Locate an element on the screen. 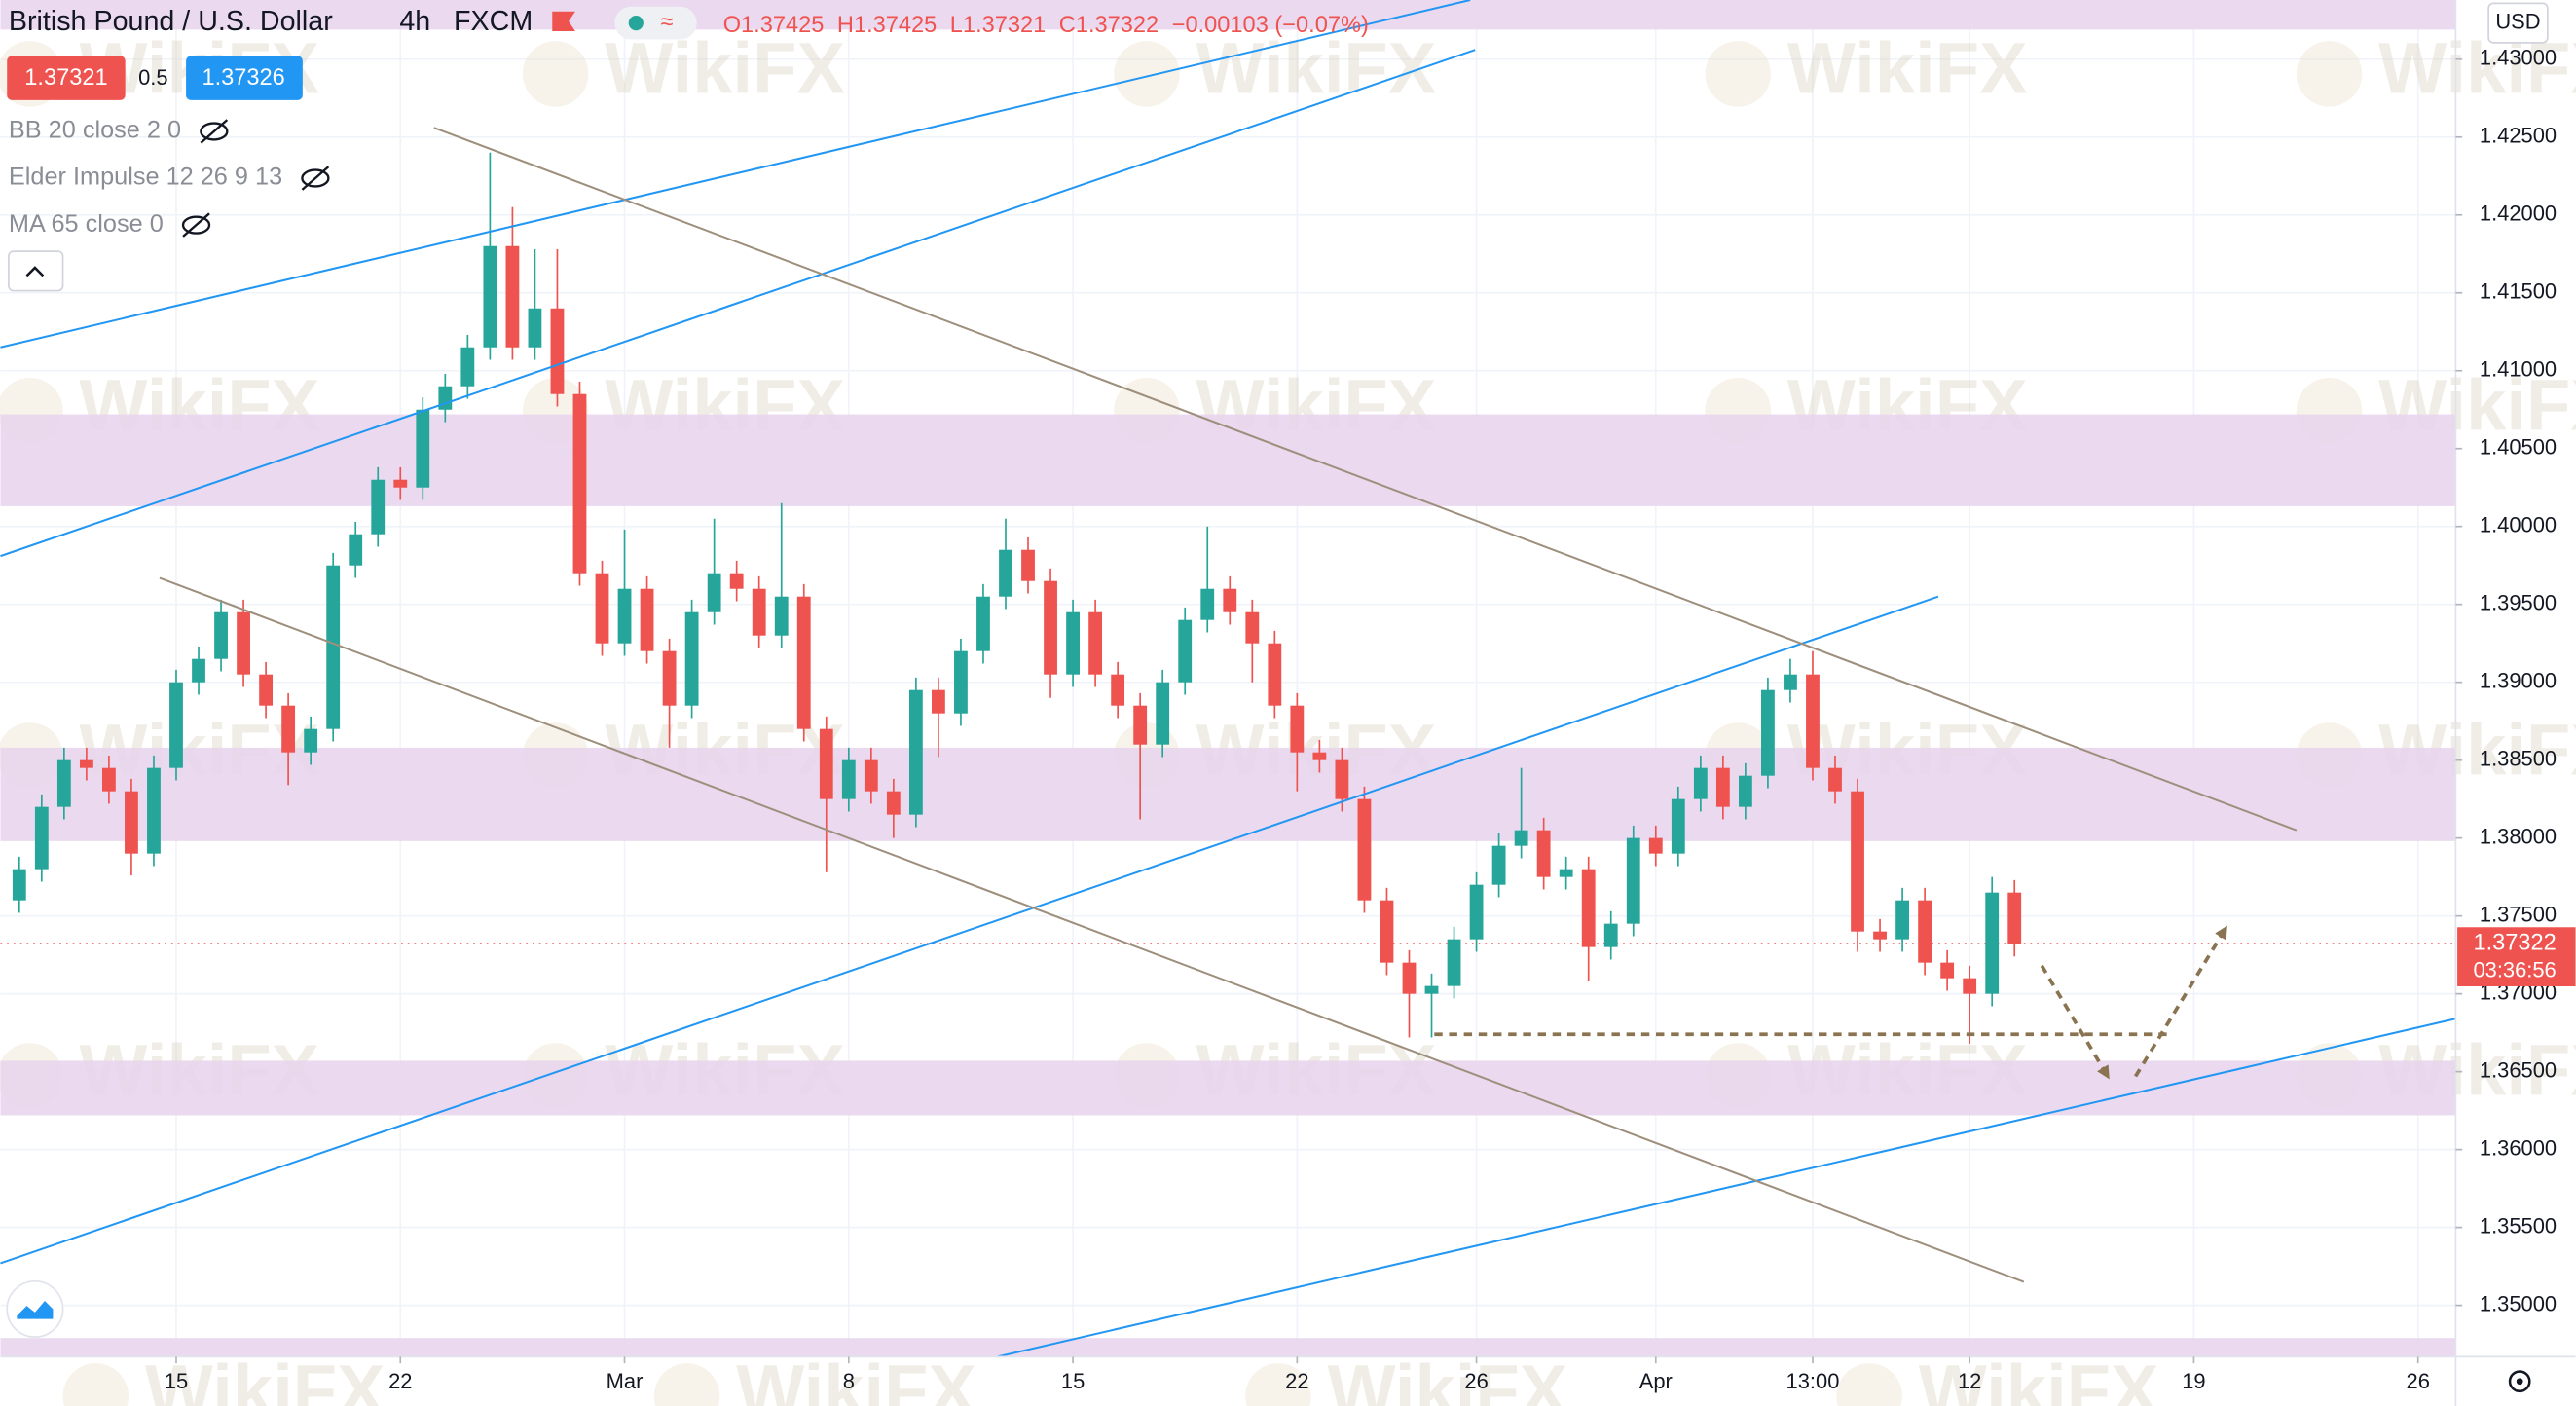 The width and height of the screenshot is (2576, 1406). settings-icon is located at coordinates (2519, 1381).